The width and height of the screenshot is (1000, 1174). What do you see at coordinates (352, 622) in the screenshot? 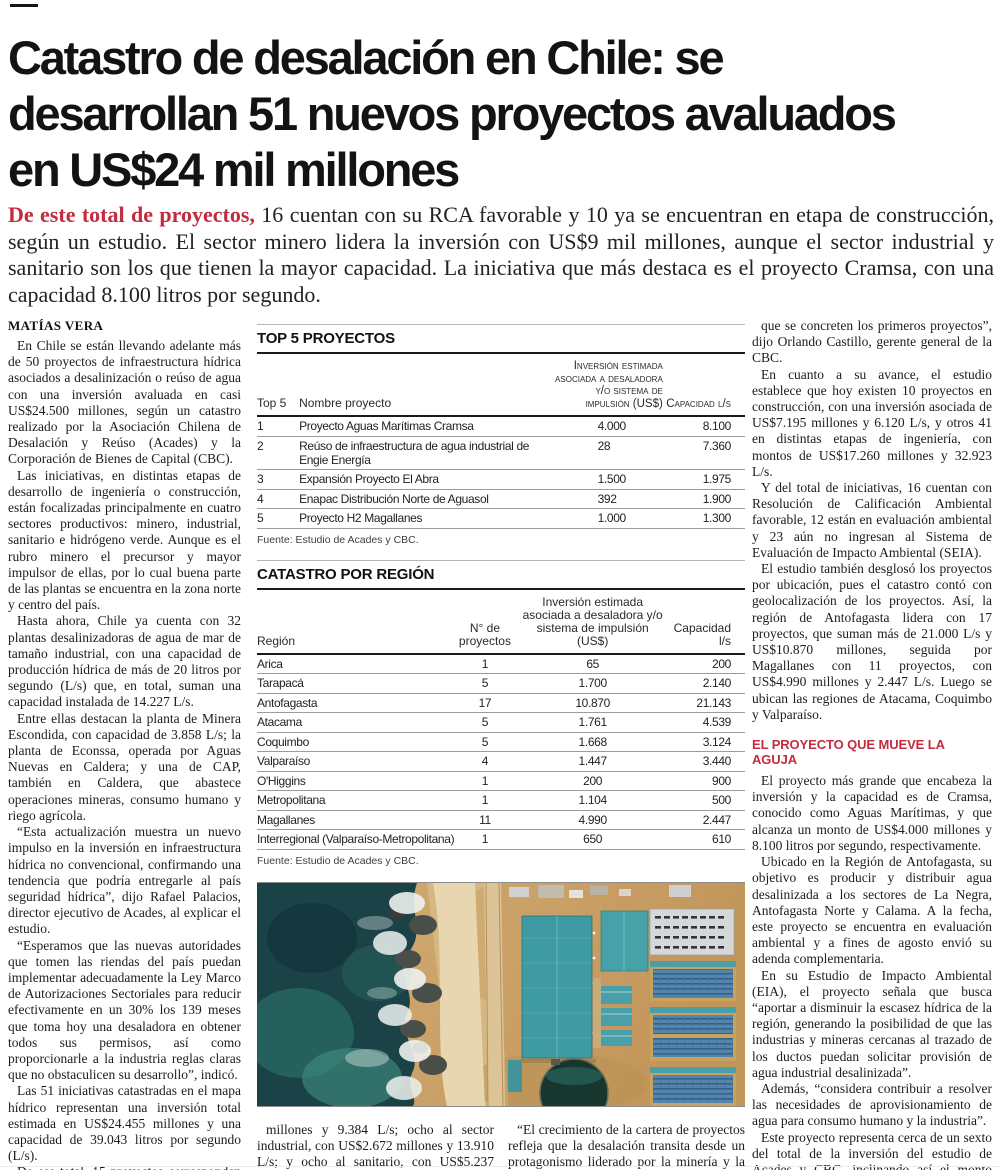
I see `catastro-header-region: Región` at bounding box center [352, 622].